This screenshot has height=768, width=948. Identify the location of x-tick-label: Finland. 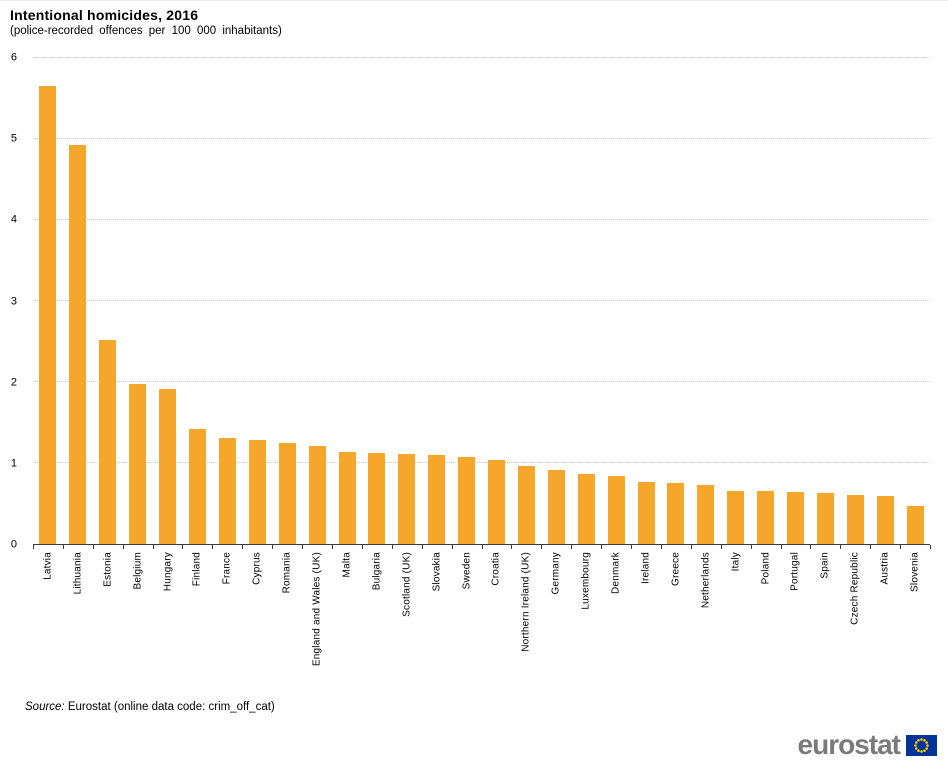
(197, 569).